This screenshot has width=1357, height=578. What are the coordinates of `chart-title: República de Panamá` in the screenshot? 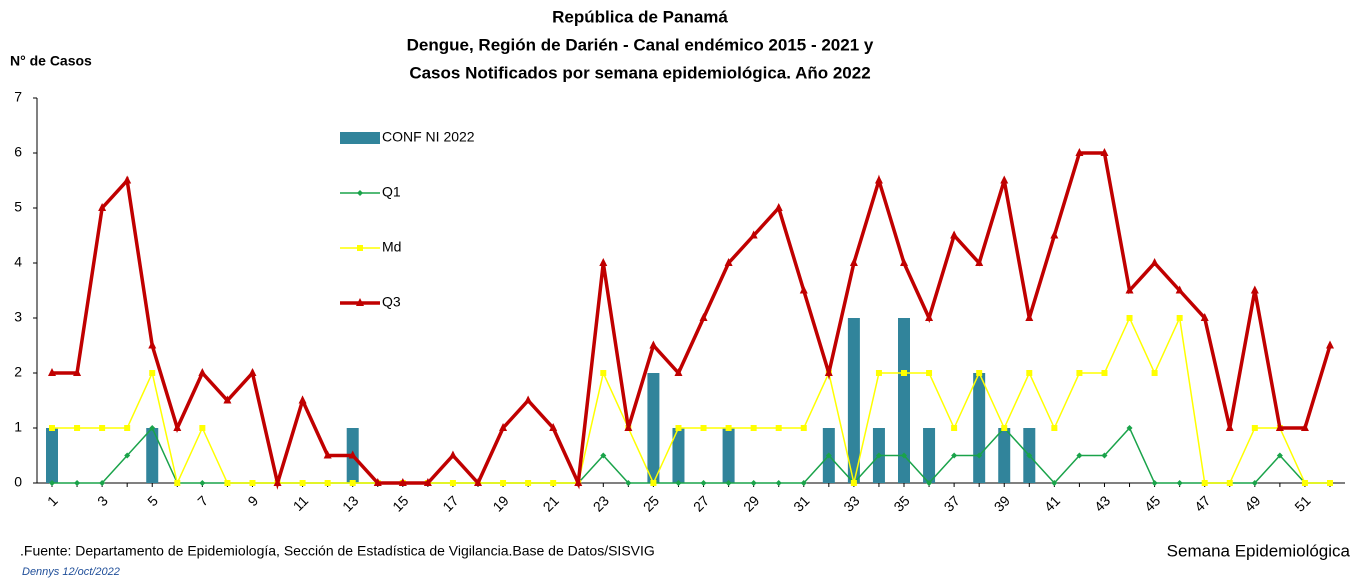 It's located at (640, 16).